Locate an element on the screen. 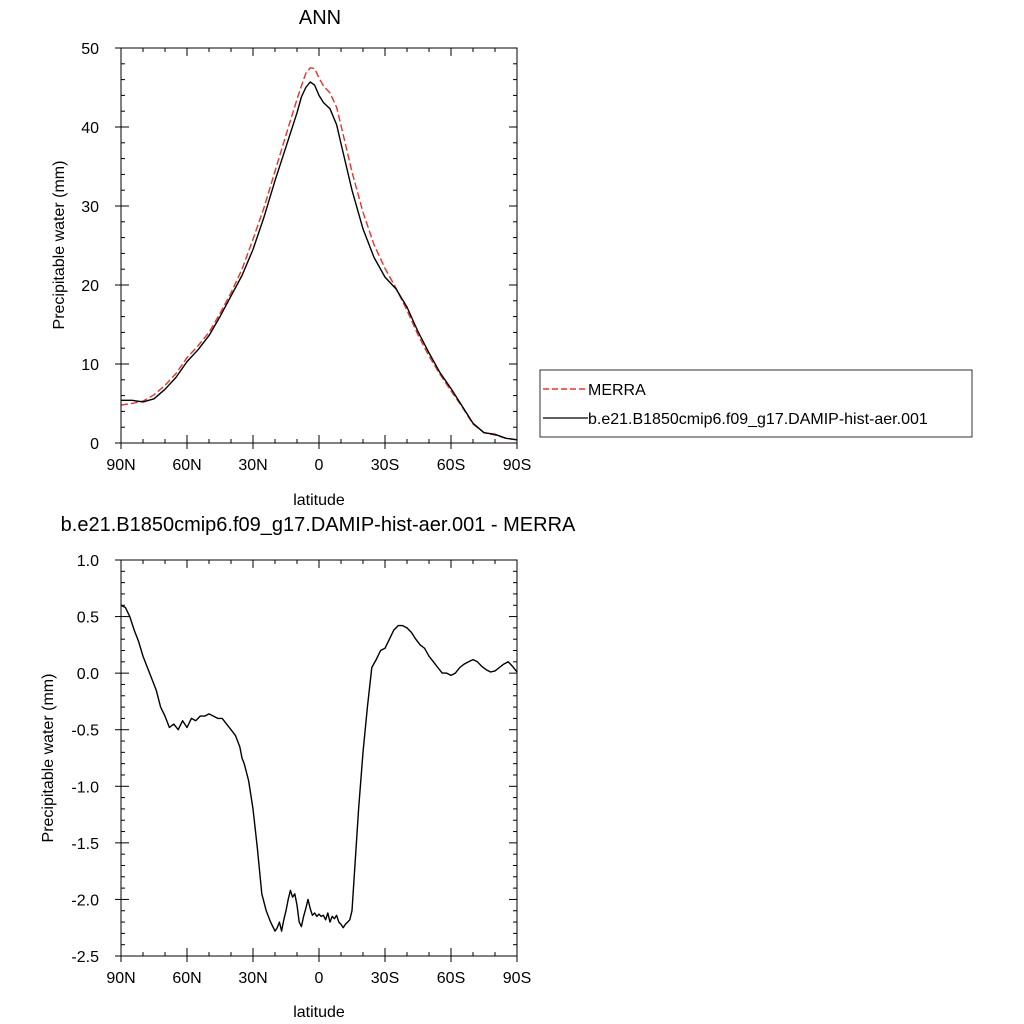 The width and height of the screenshot is (1024, 1024). chart2-x-axis-title: latitude is located at coordinates (319, 1012).